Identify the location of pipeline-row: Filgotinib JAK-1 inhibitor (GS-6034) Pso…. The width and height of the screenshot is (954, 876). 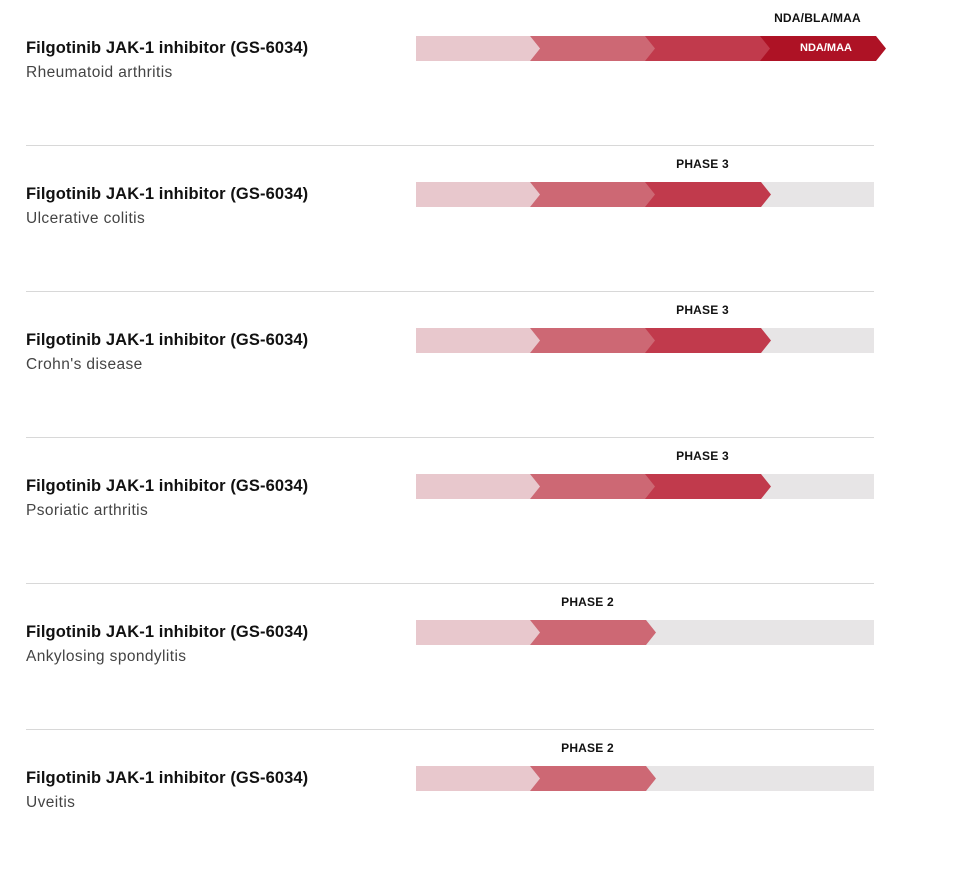
(450, 511).